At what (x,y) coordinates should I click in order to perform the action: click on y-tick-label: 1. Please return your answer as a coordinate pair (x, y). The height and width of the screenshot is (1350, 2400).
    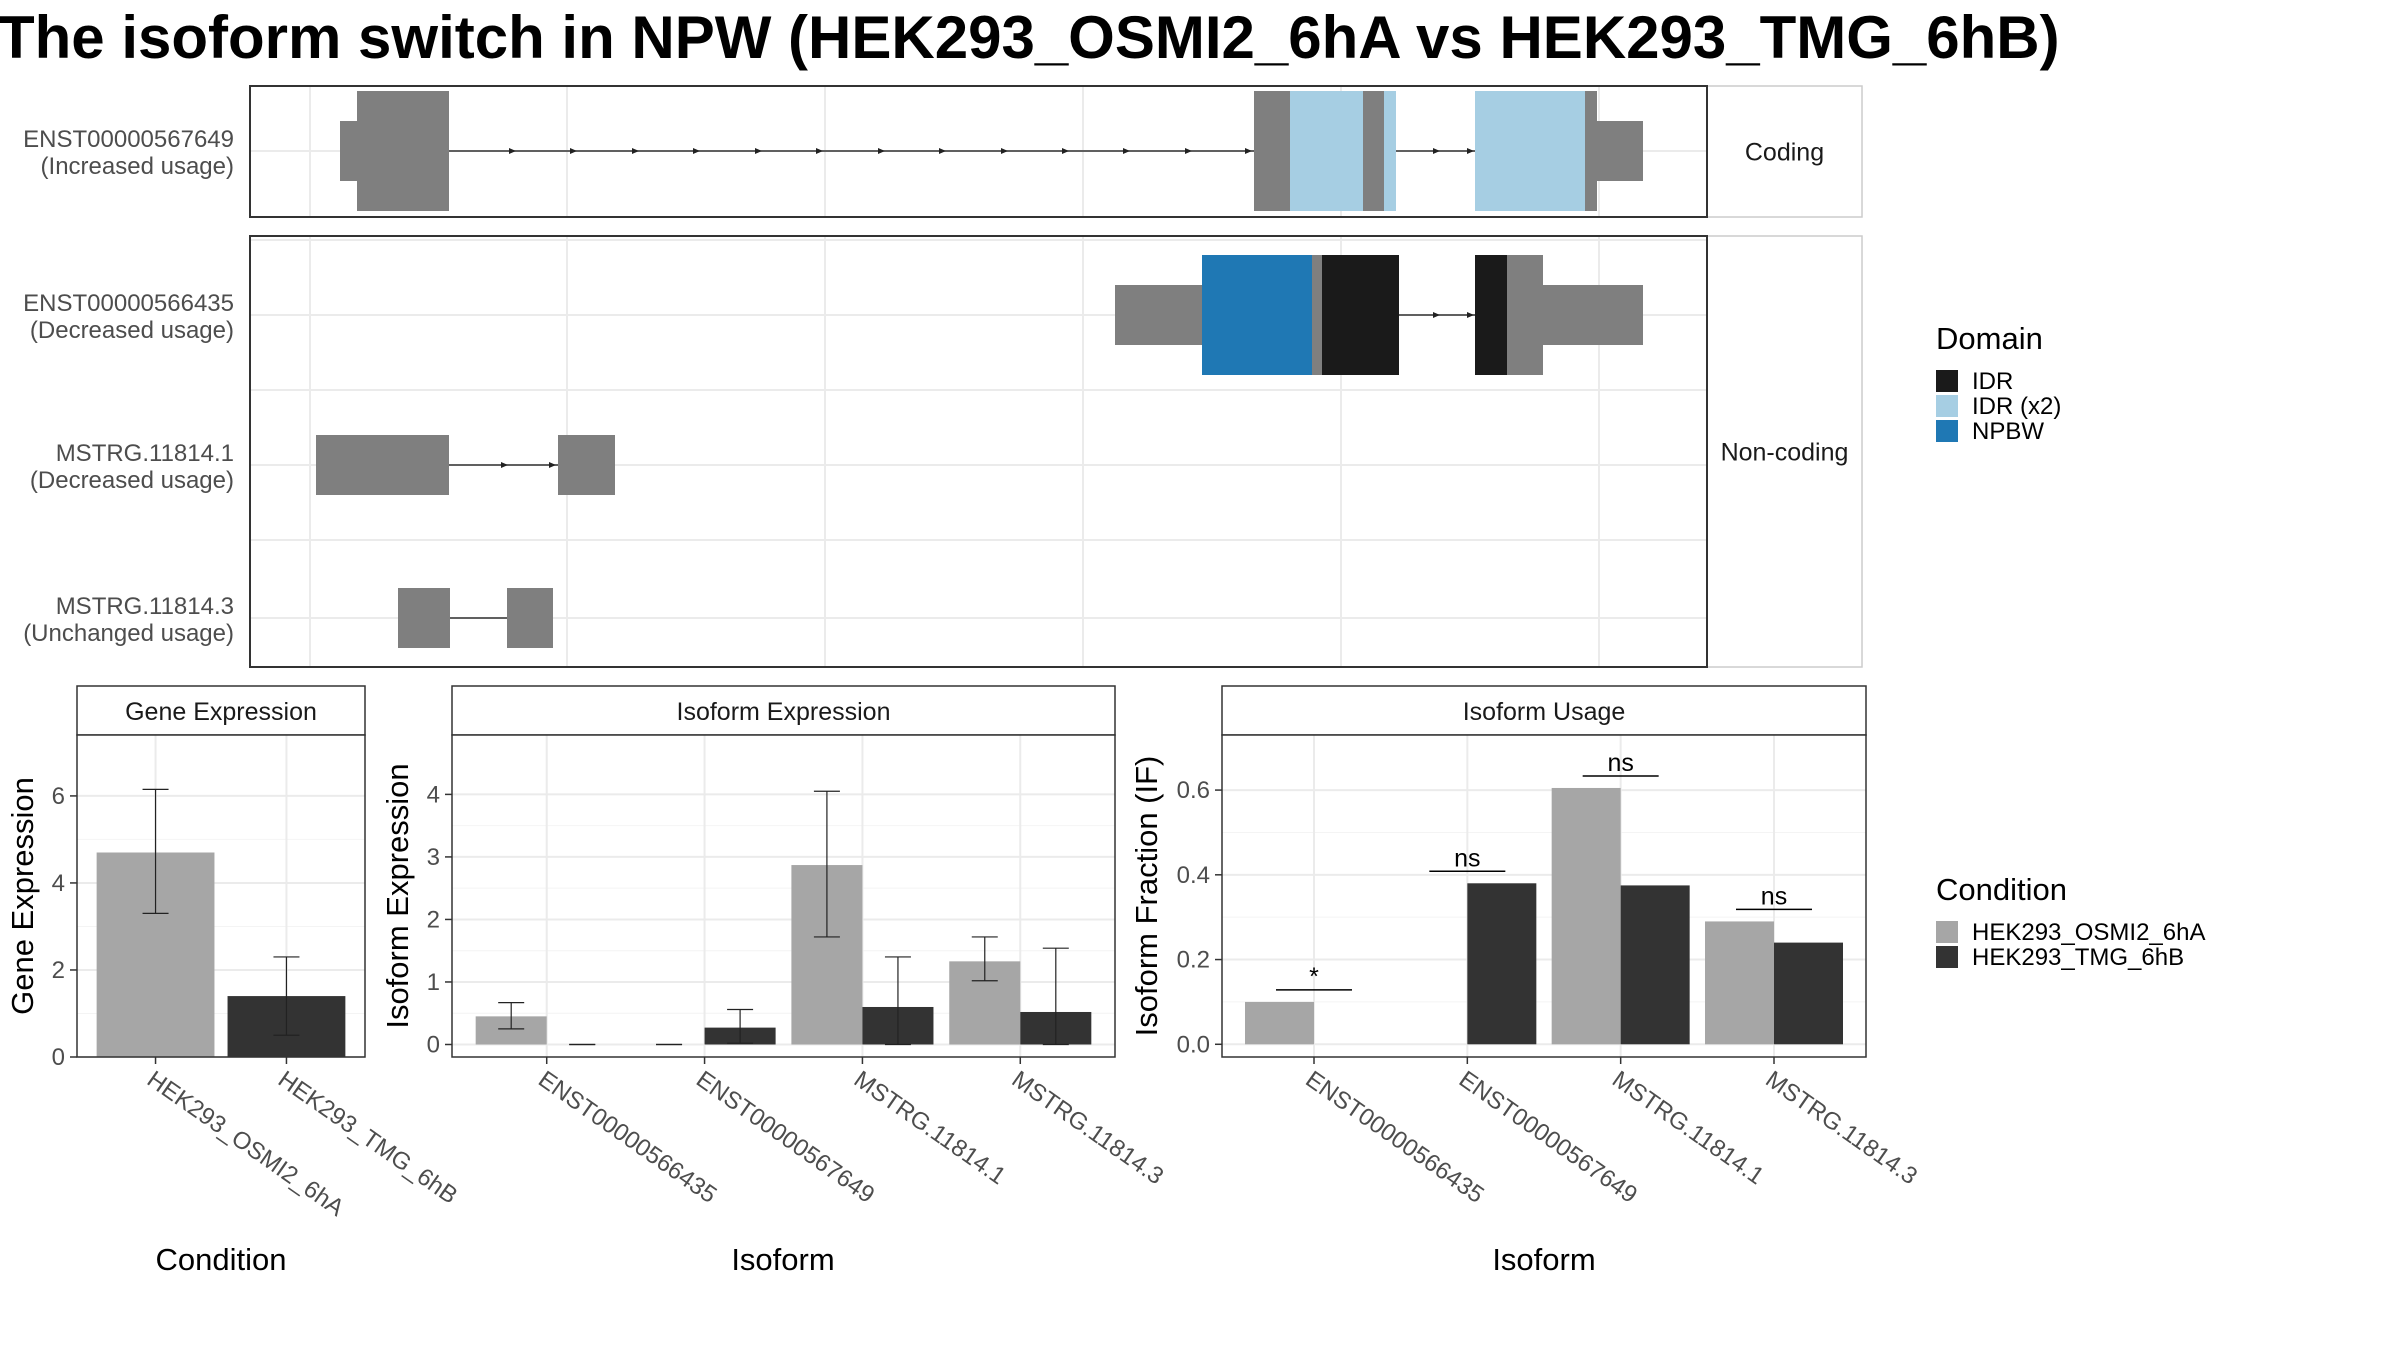
    Looking at the image, I should click on (433, 982).